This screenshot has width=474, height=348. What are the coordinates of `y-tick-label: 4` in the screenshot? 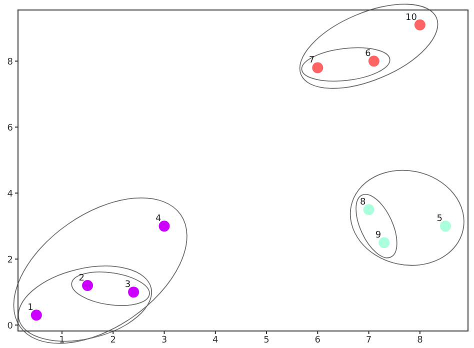 It's located at (10, 194).